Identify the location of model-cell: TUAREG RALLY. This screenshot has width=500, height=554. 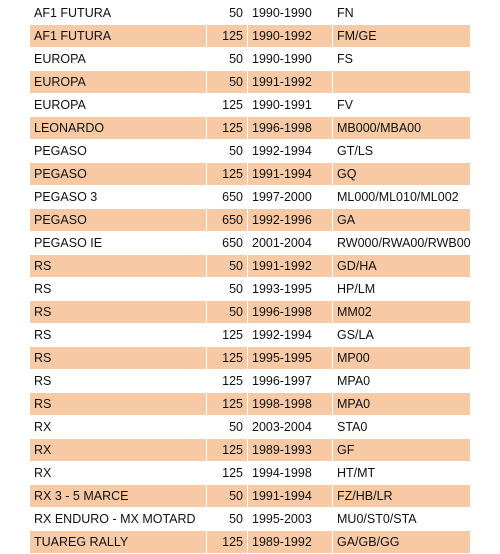
(118, 542).